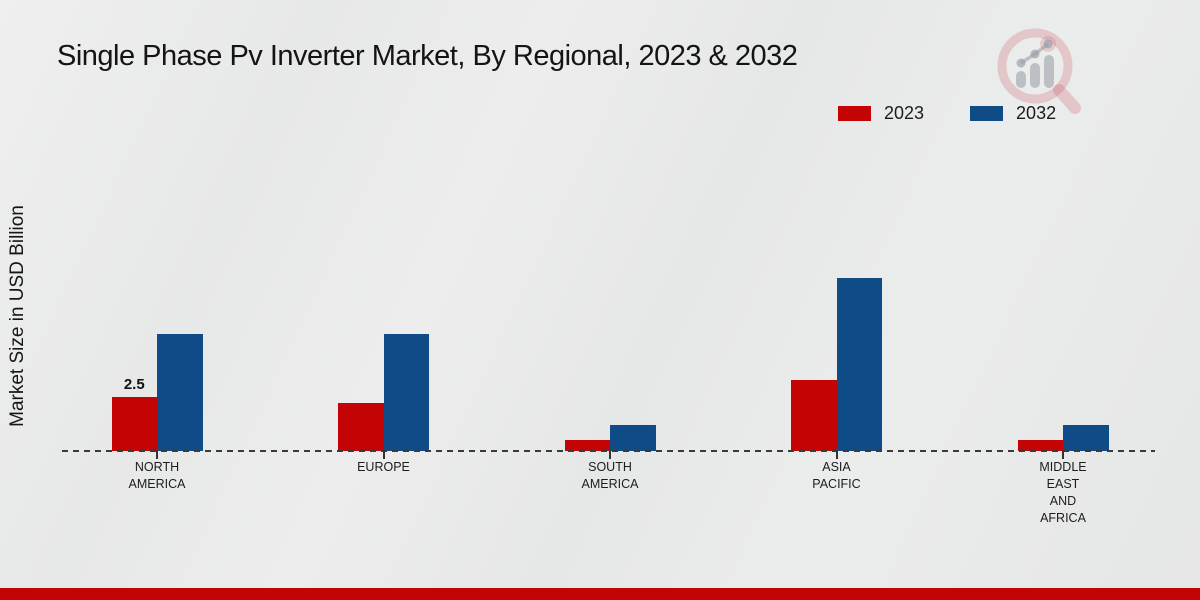 This screenshot has height=600, width=1200. Describe the element at coordinates (1063, 492) in the screenshot. I see `category-label: MIDDLE EAST AND AFRICA` at that location.